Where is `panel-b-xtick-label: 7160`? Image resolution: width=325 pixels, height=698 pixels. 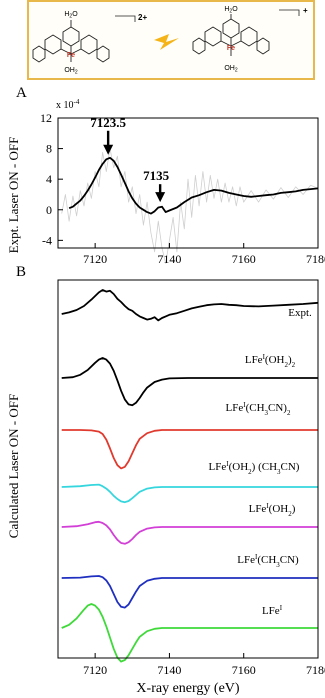 panel-b-xtick-label: 7160 is located at coordinates (244, 670).